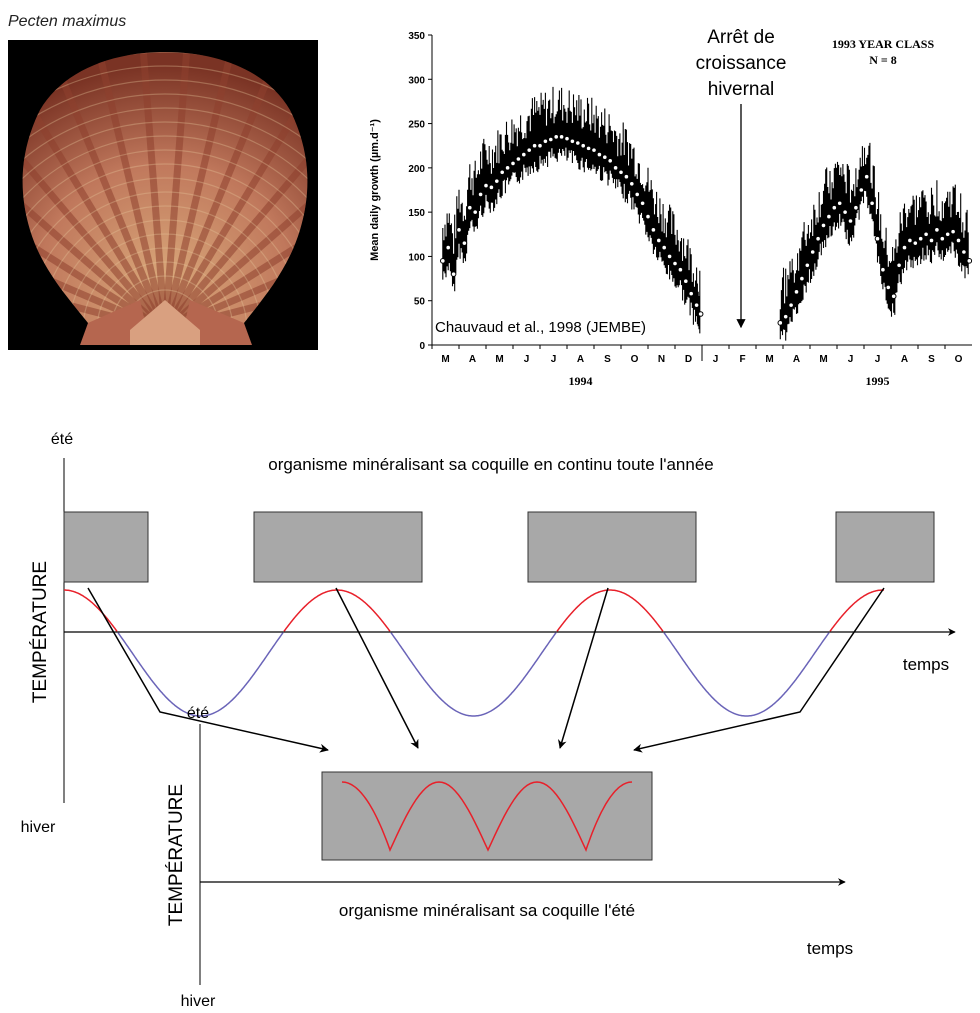  I want to click on chart-y-tick-label: 100, so click(416, 257).